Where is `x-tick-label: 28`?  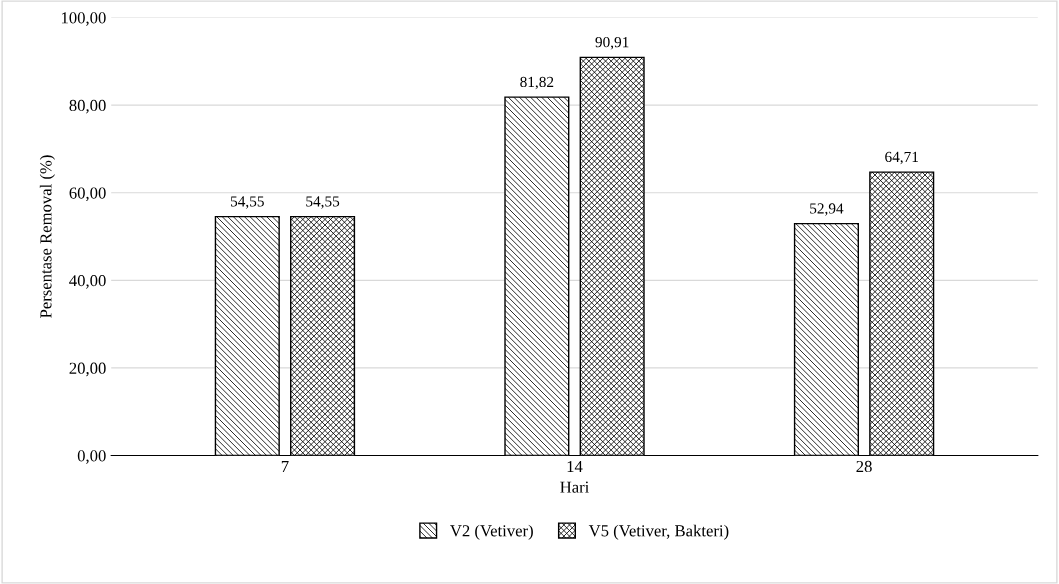 x-tick-label: 28 is located at coordinates (864, 466).